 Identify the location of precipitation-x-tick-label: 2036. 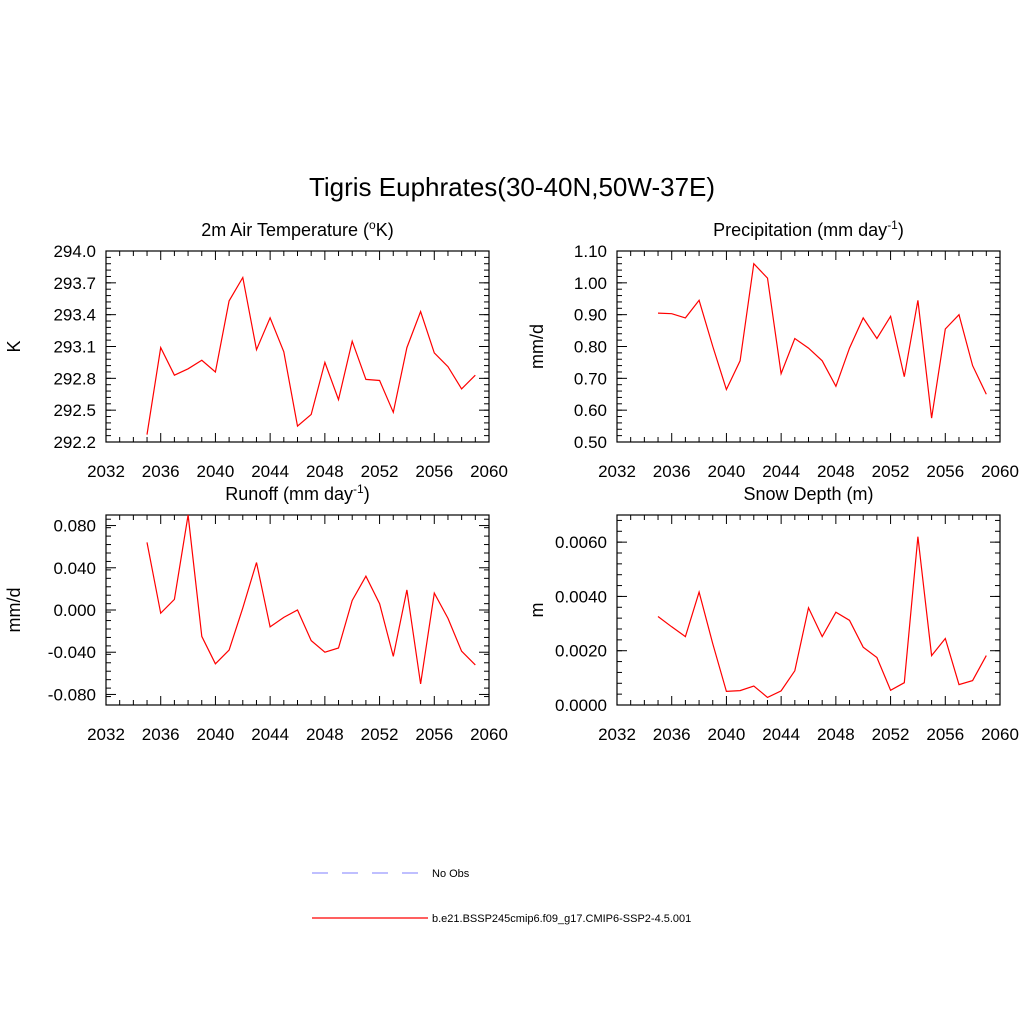
(672, 471).